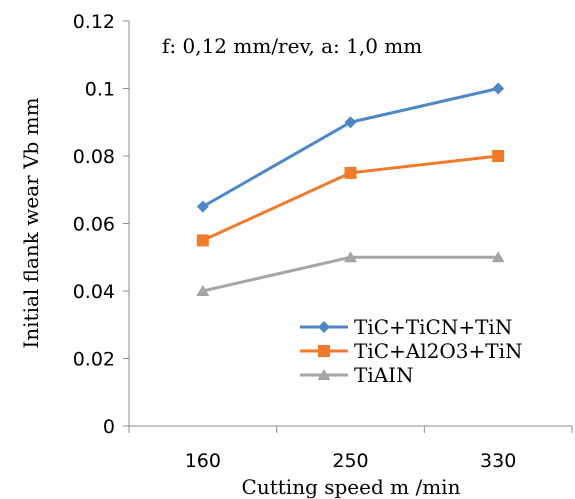  What do you see at coordinates (94, 22) in the screenshot?
I see `y-tick-label: 0.12` at bounding box center [94, 22].